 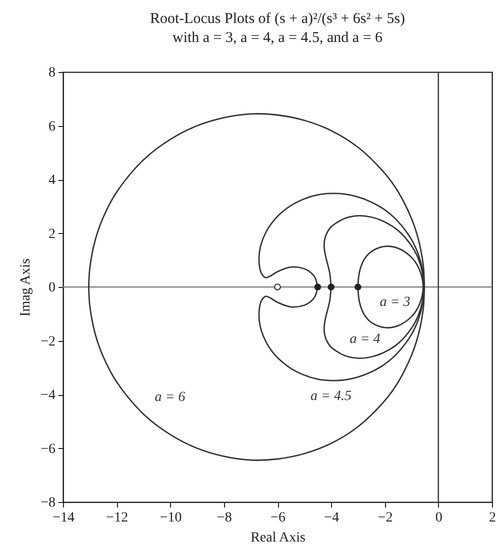 What do you see at coordinates (365, 339) in the screenshot?
I see `series-label: a = 4` at bounding box center [365, 339].